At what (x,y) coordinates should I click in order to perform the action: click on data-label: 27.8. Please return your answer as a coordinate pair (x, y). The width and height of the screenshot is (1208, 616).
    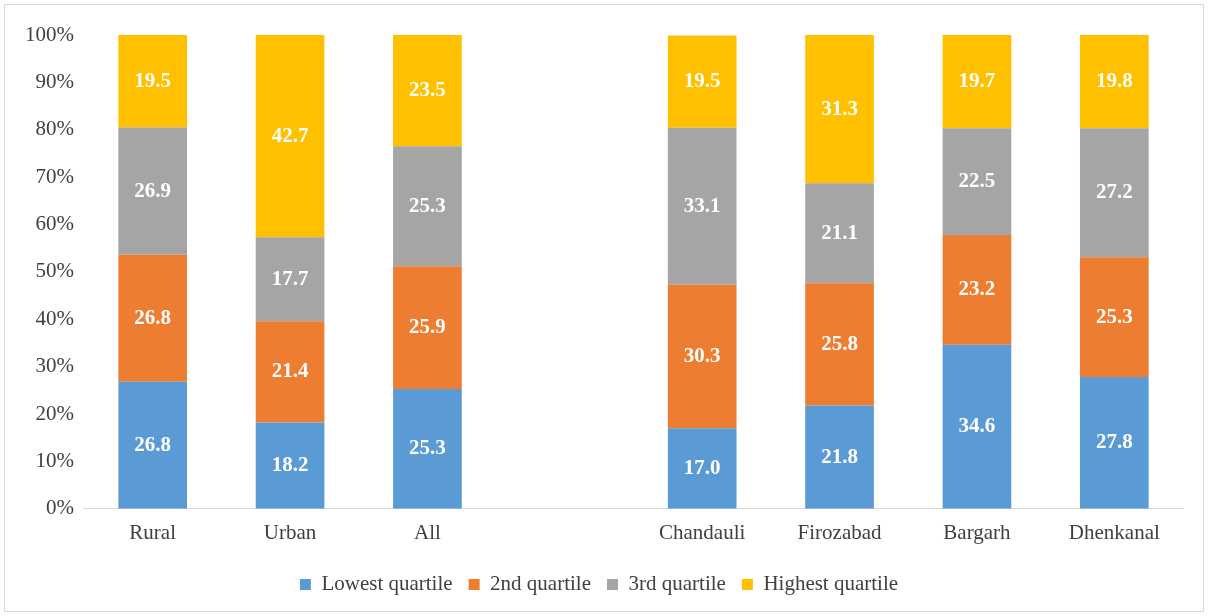
    Looking at the image, I should click on (1114, 441).